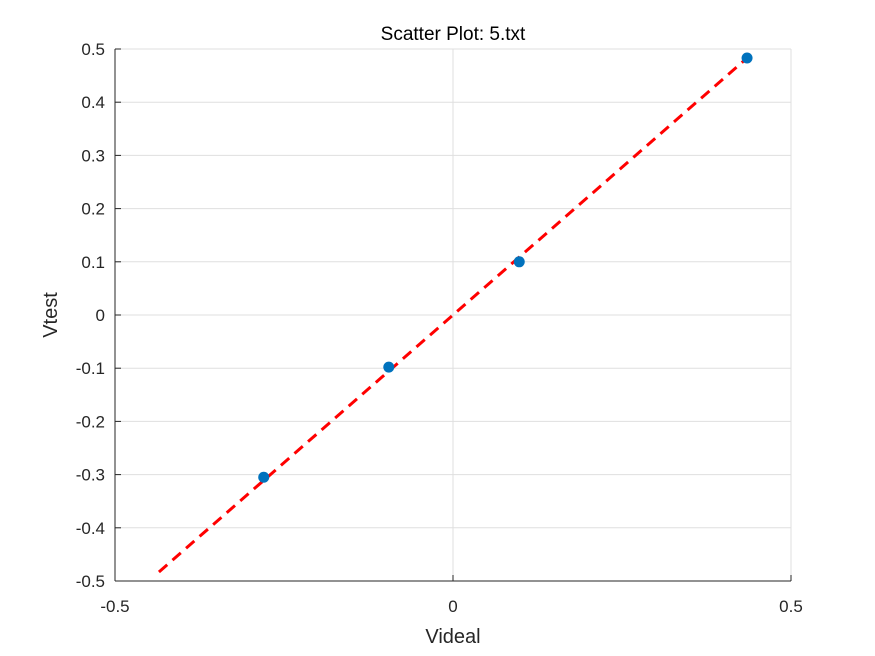  I want to click on y-axis-label: Vtest, so click(51, 315).